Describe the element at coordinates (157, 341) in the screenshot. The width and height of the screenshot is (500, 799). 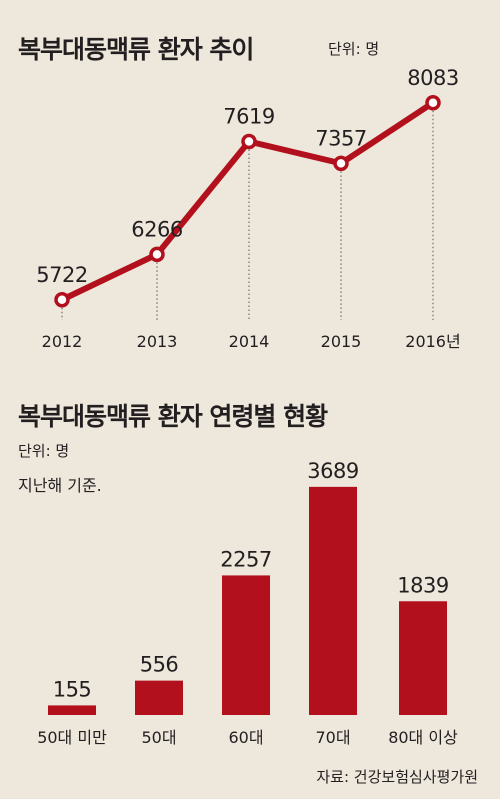
I see `x-tick-label-1: 2013` at that location.